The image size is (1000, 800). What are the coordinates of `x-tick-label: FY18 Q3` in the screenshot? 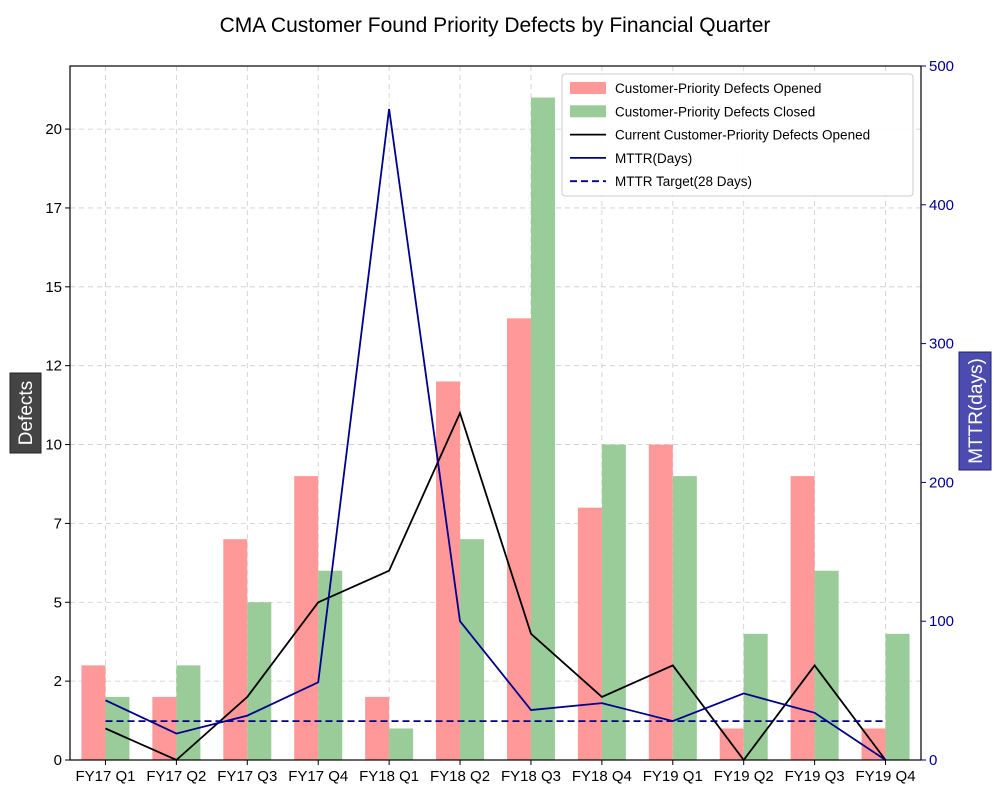 It's located at (531, 776).